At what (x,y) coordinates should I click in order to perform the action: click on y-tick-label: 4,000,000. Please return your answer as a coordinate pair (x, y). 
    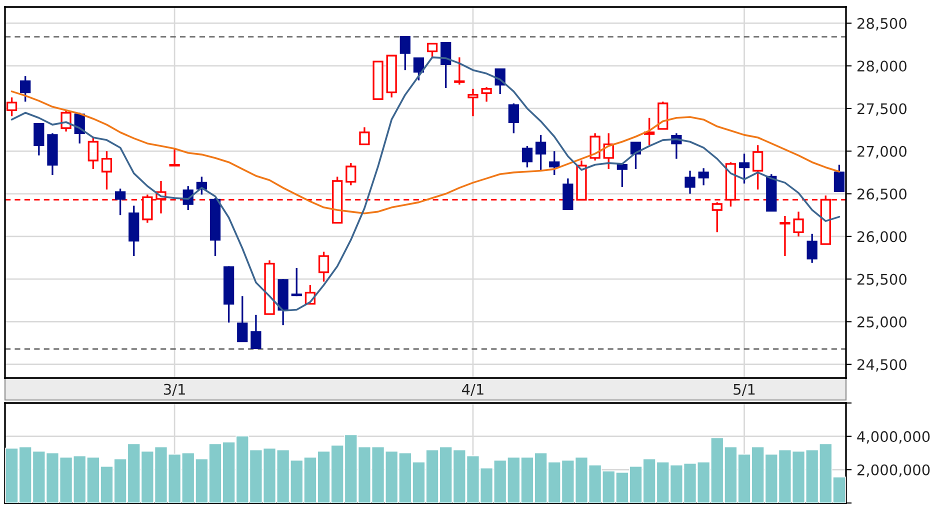
    Looking at the image, I should click on (893, 437).